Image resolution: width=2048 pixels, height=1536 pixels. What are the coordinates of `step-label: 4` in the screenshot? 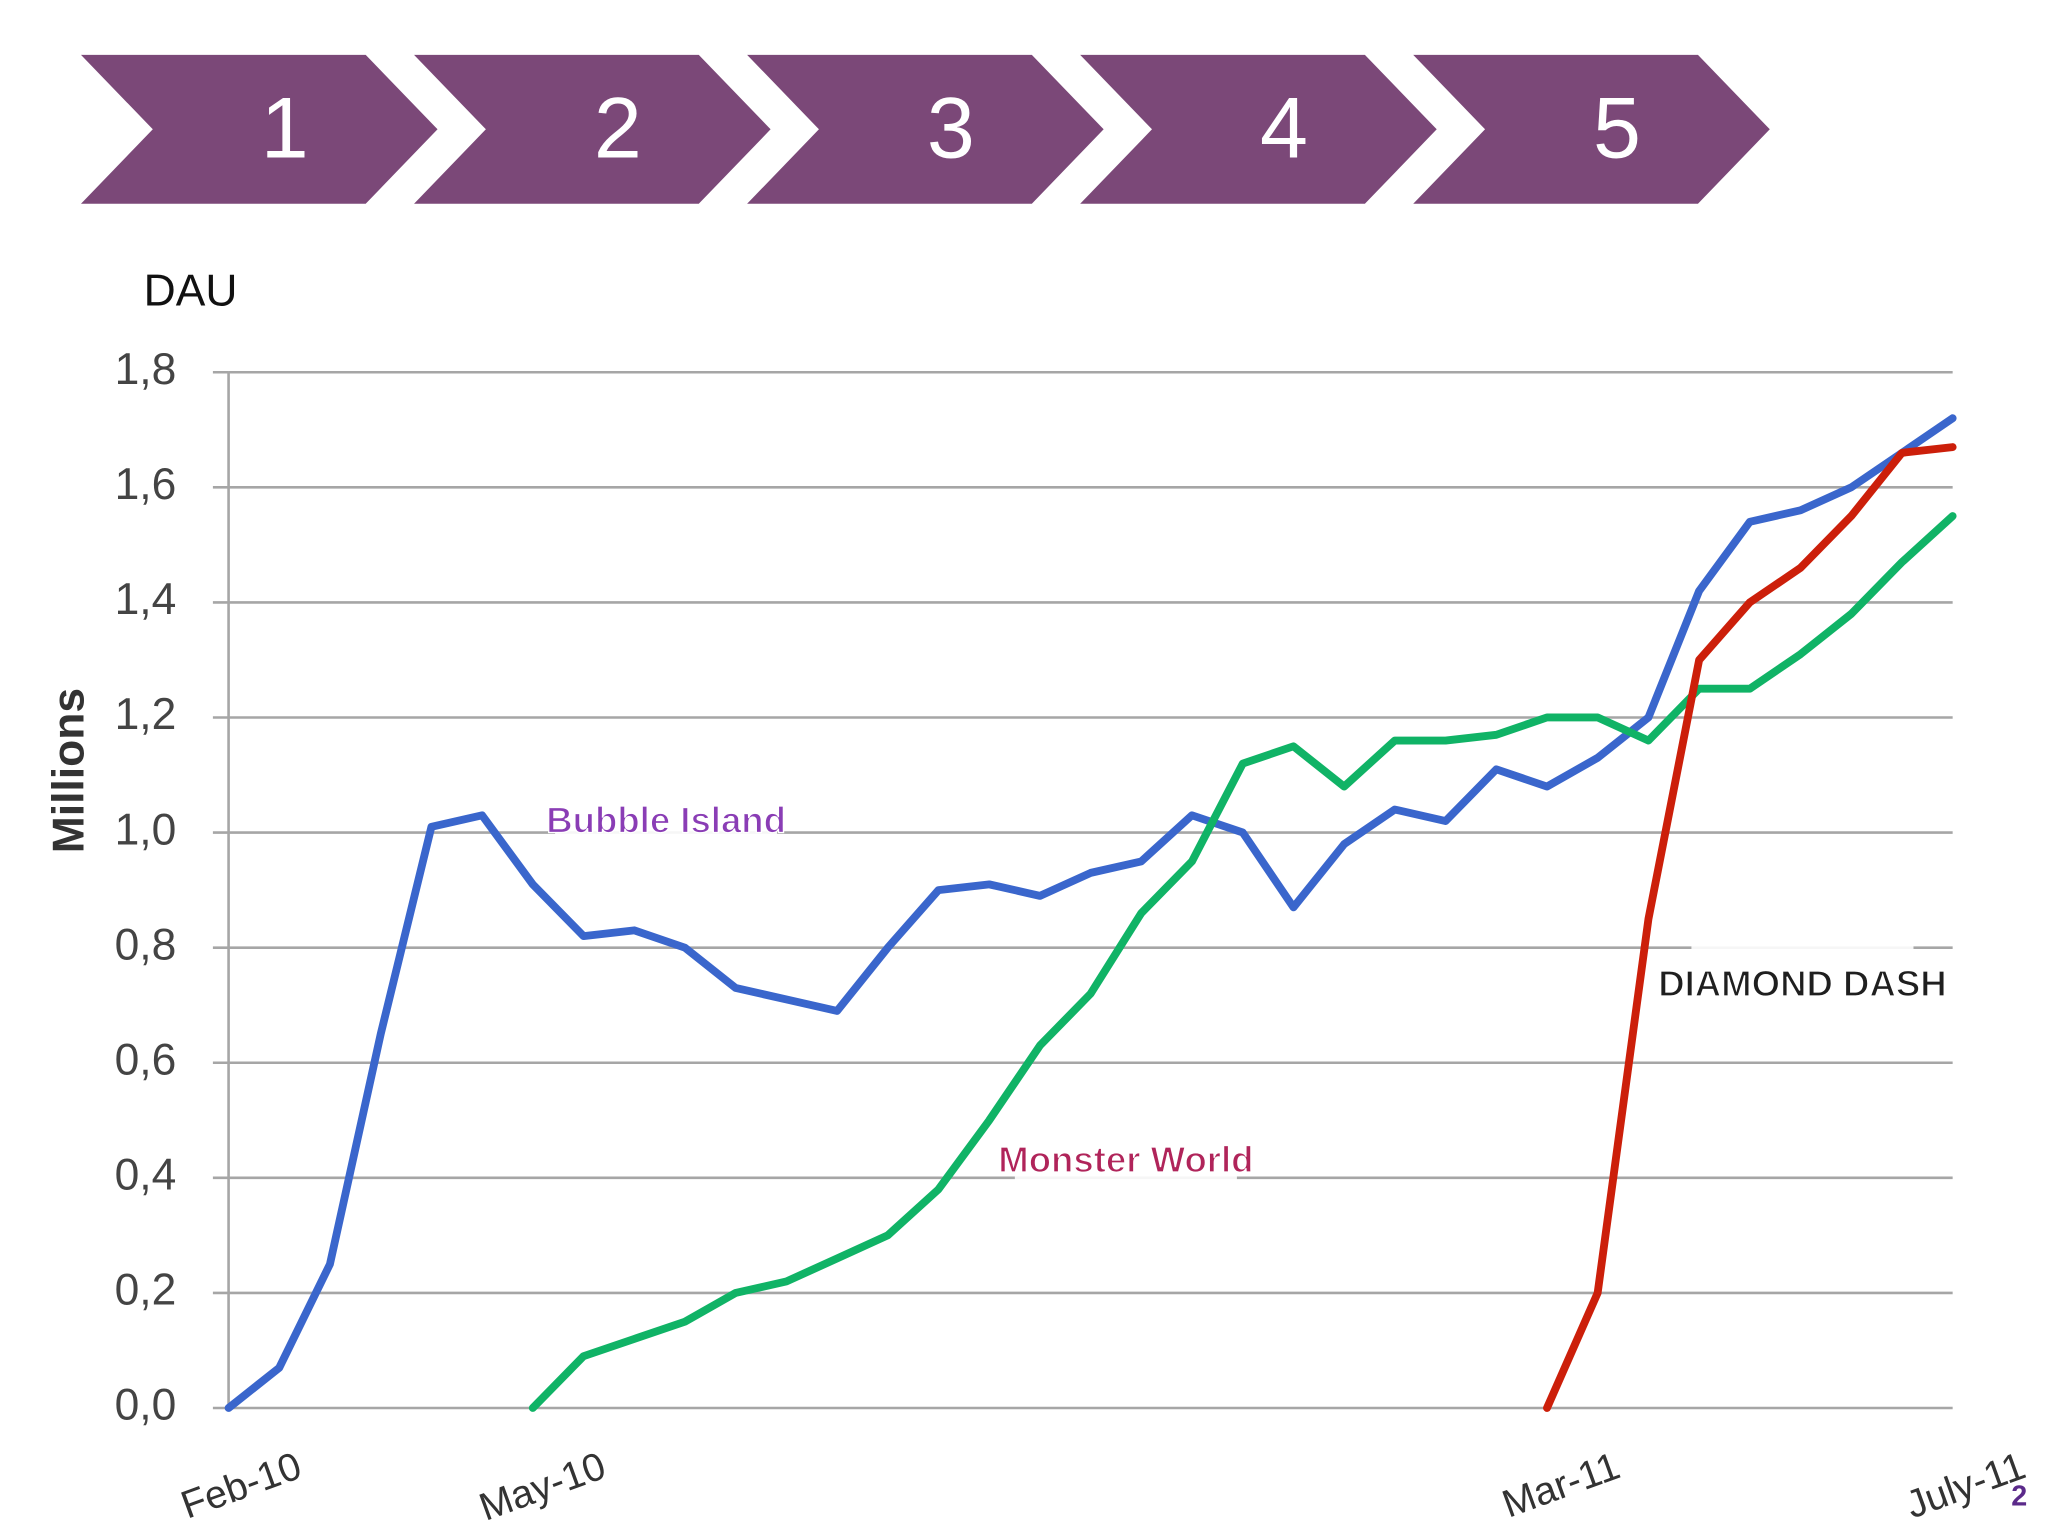 It's located at (1284, 128).